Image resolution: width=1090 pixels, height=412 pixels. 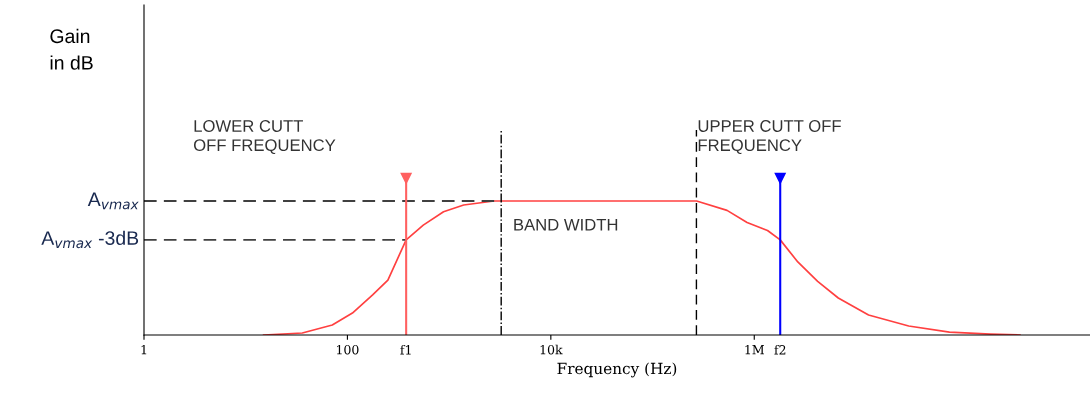 I want to click on ref-line-label: f1, so click(x=405, y=349).